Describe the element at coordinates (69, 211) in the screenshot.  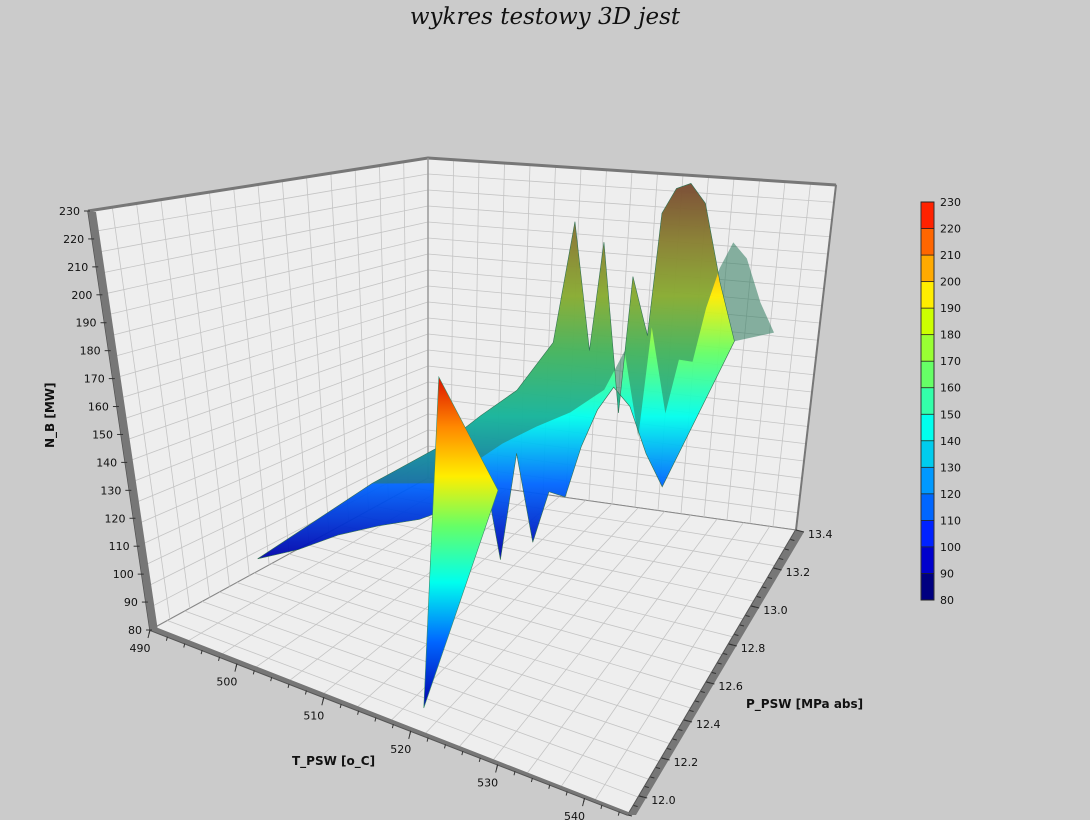
I see `z-tick-label: 230` at that location.